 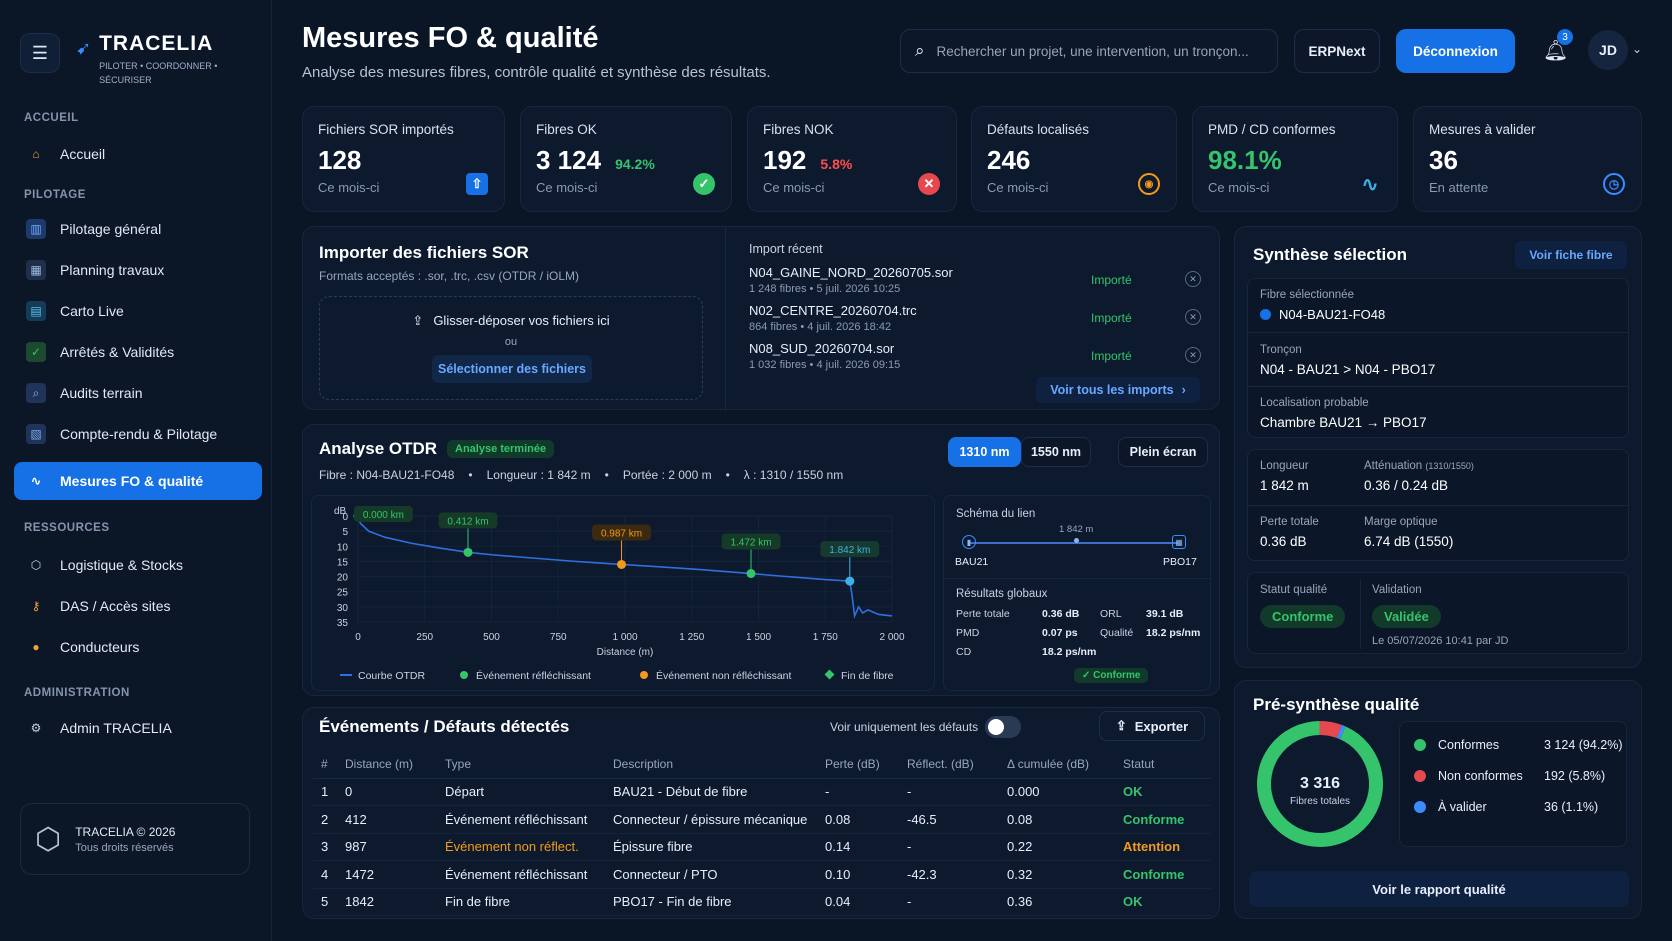 What do you see at coordinates (1558, 46) in the screenshot?
I see `bell-icon: 🔔︎ 3` at bounding box center [1558, 46].